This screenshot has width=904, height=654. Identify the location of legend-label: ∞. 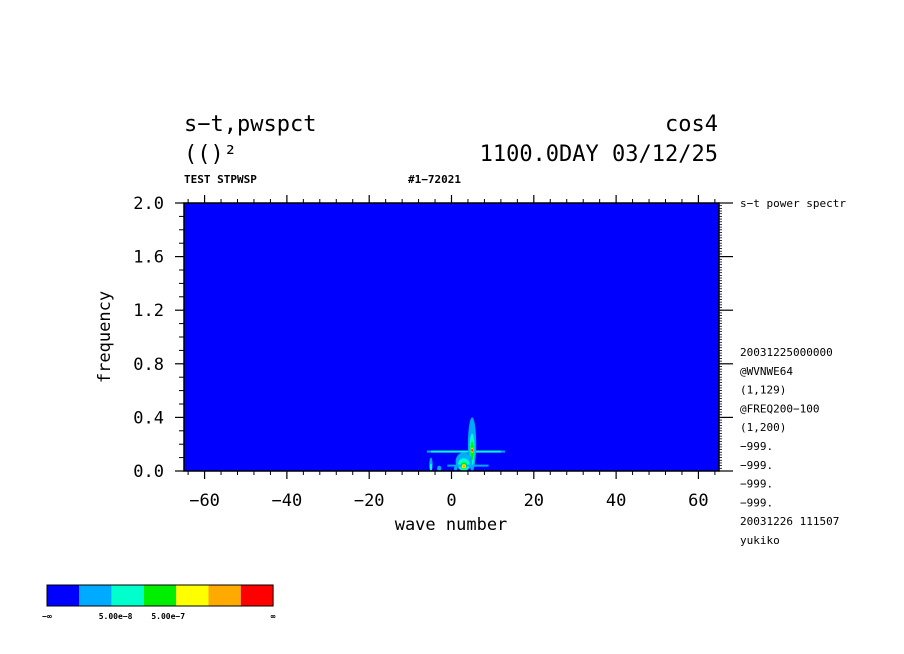
(273, 616).